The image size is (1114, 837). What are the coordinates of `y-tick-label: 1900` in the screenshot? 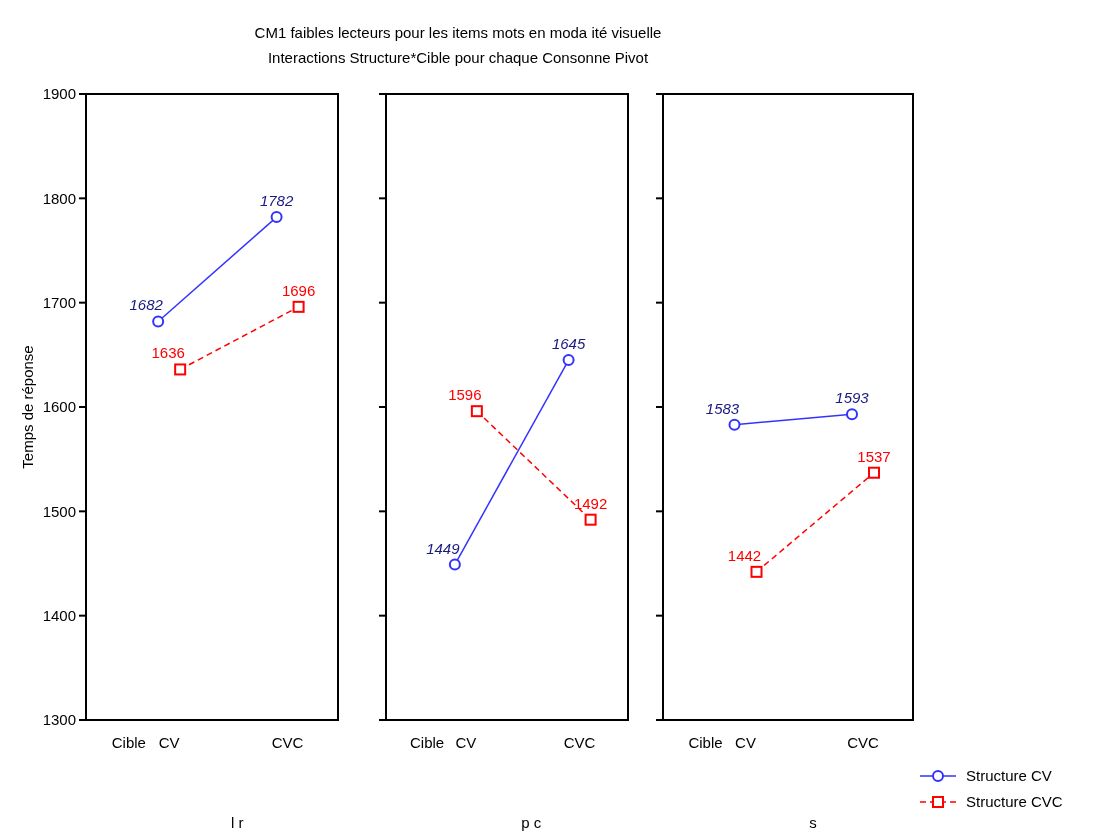 It's located at (59, 94).